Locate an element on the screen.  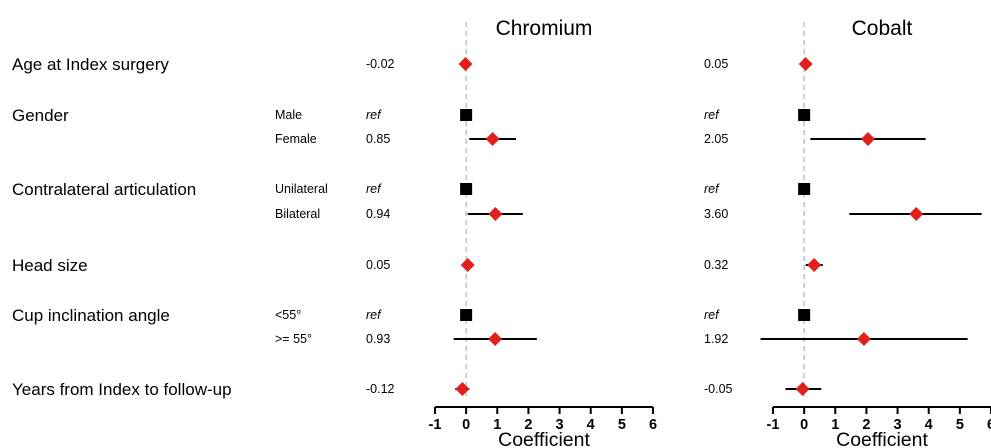
coefficient-label: 1.92 is located at coordinates (716, 339).